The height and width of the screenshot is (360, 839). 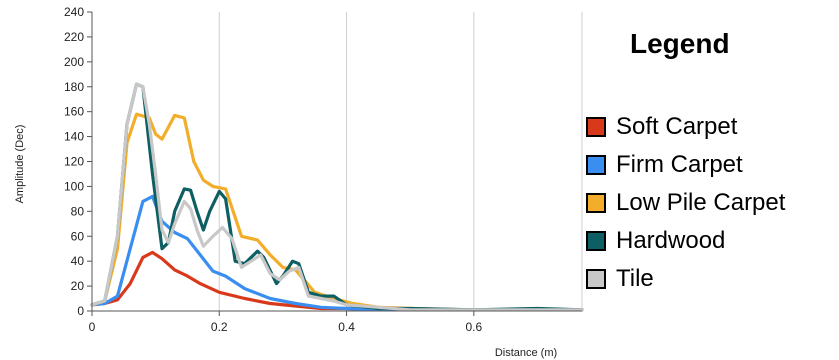 What do you see at coordinates (78, 261) in the screenshot?
I see `y-tick-label: 40` at bounding box center [78, 261].